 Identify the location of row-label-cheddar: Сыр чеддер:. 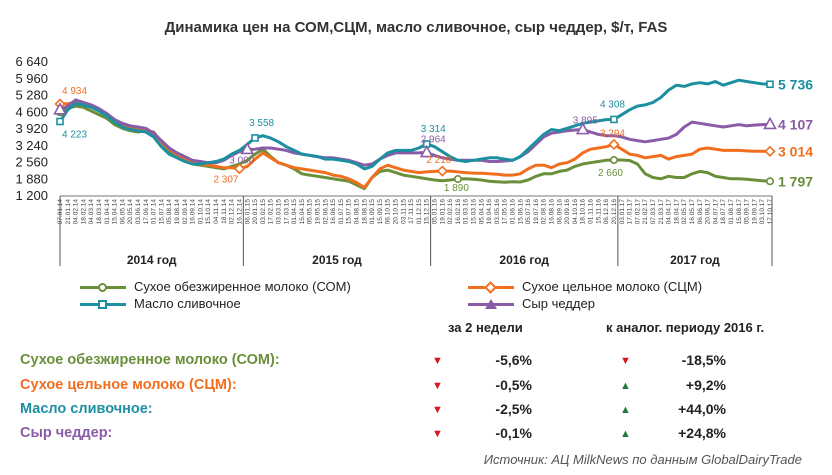
(66, 433).